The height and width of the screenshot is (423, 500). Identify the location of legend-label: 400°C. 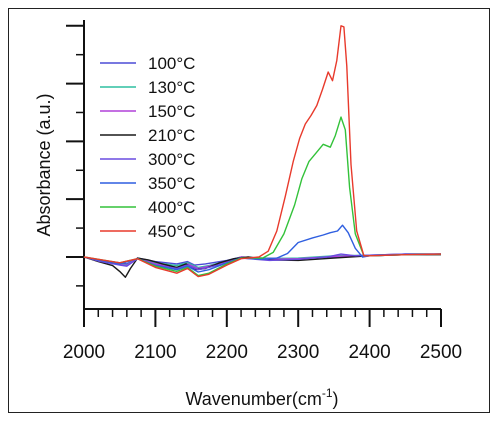
(171, 207).